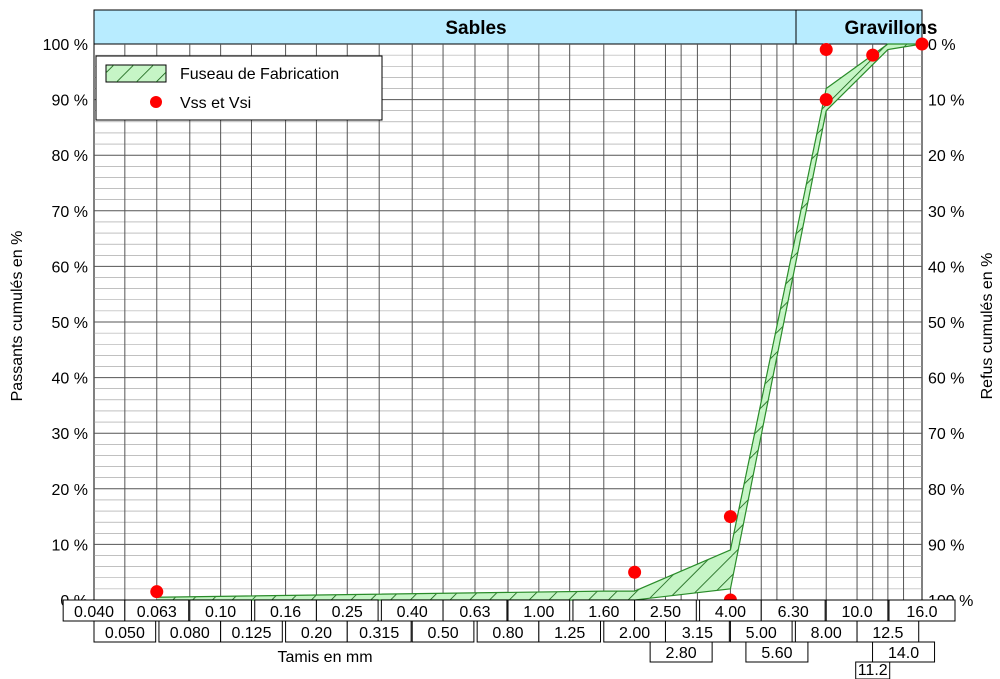 The height and width of the screenshot is (679, 1000). I want to click on band-label-sables: Sables, so click(475, 28).